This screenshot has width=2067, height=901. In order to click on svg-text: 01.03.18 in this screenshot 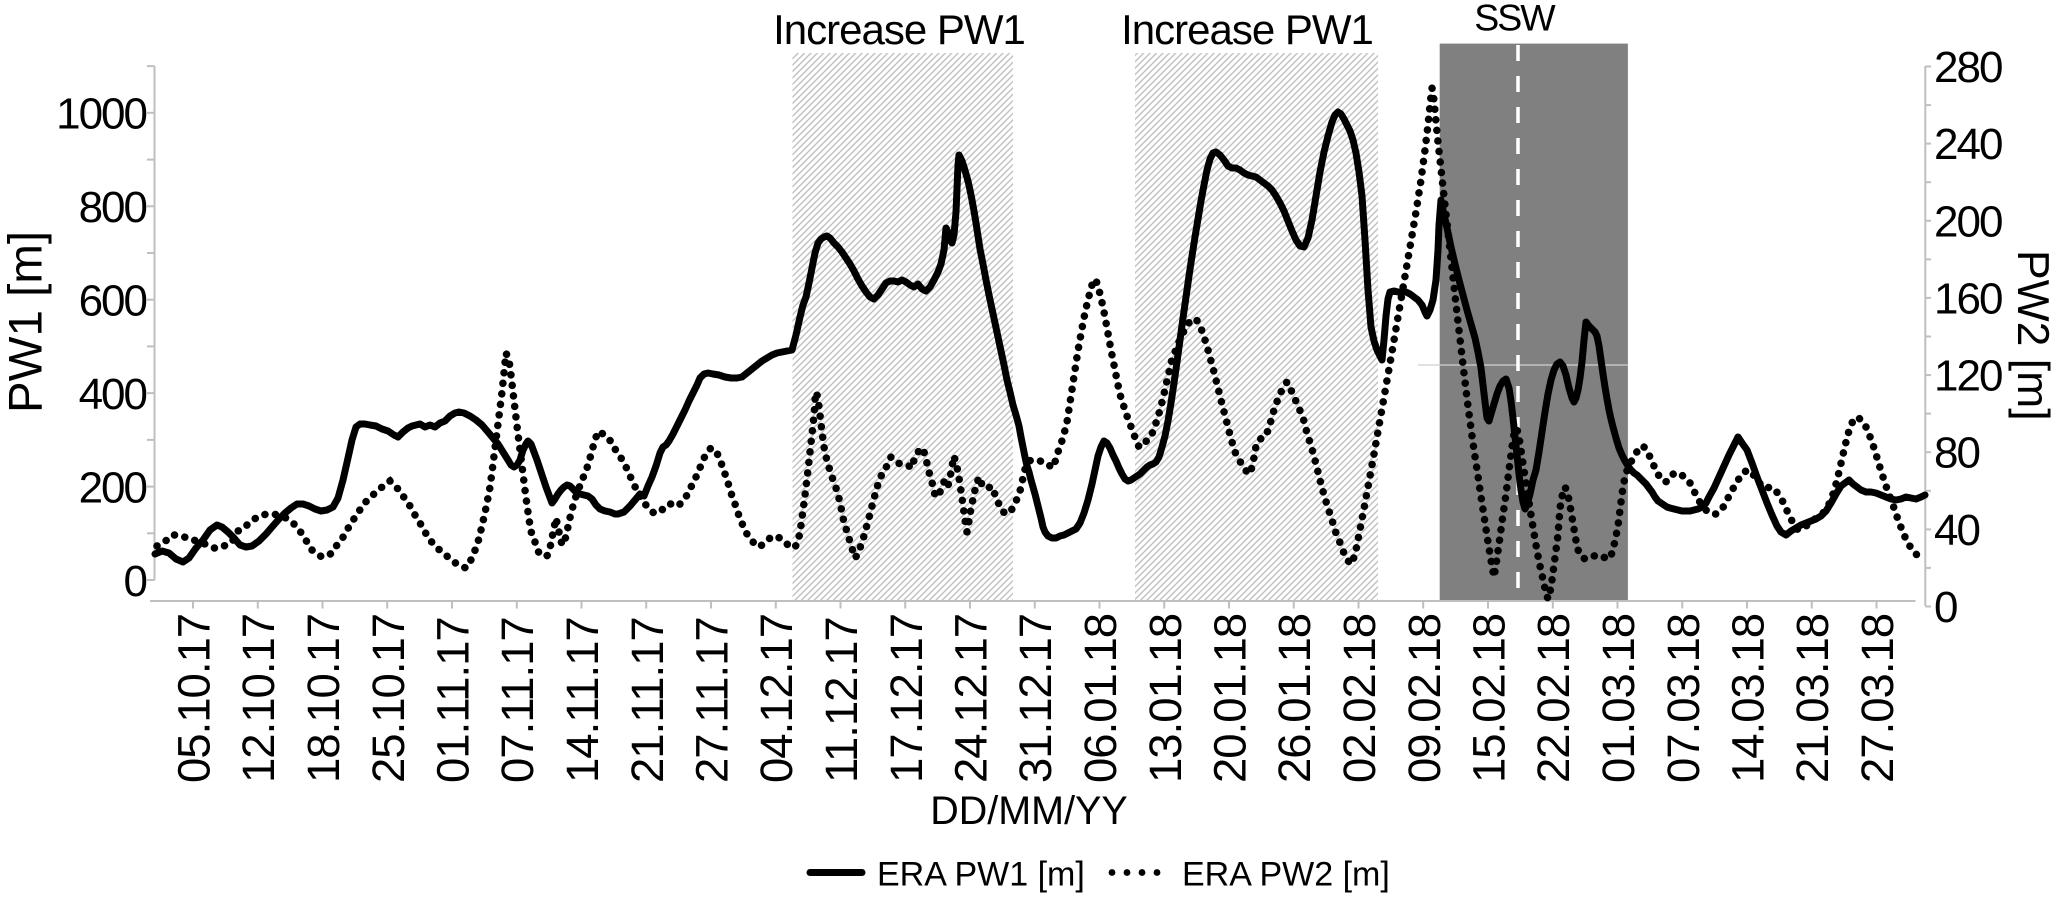, I will do `click(1618, 698)`.